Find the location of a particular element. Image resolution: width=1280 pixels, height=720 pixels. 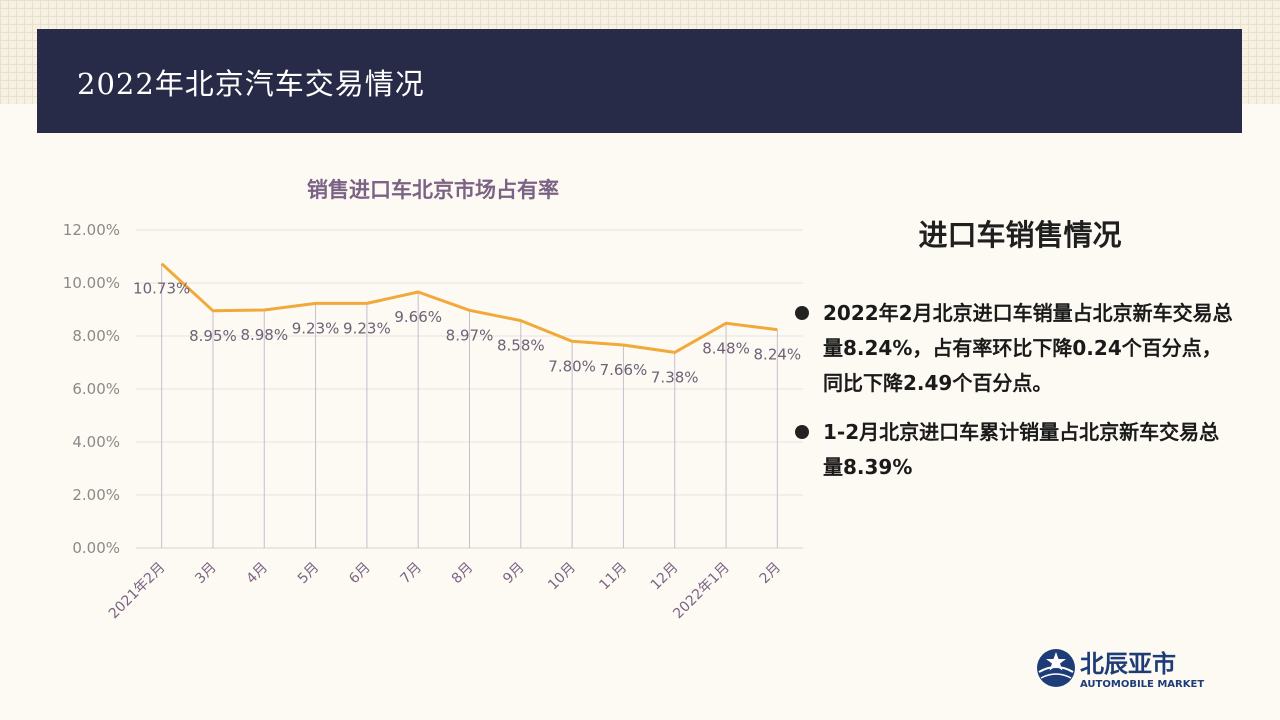

data-label: 8.98% is located at coordinates (264, 335).